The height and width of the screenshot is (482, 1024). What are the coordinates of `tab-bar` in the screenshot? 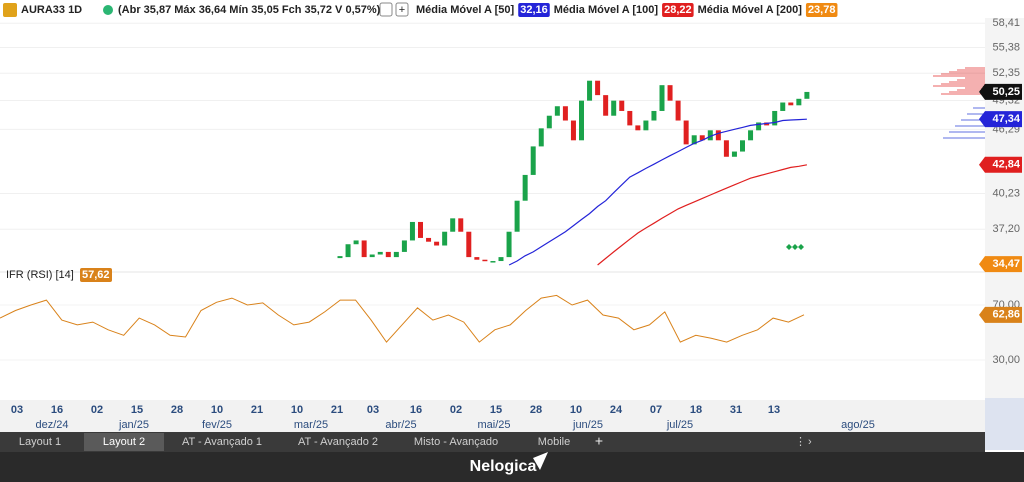 It's located at (492, 442).